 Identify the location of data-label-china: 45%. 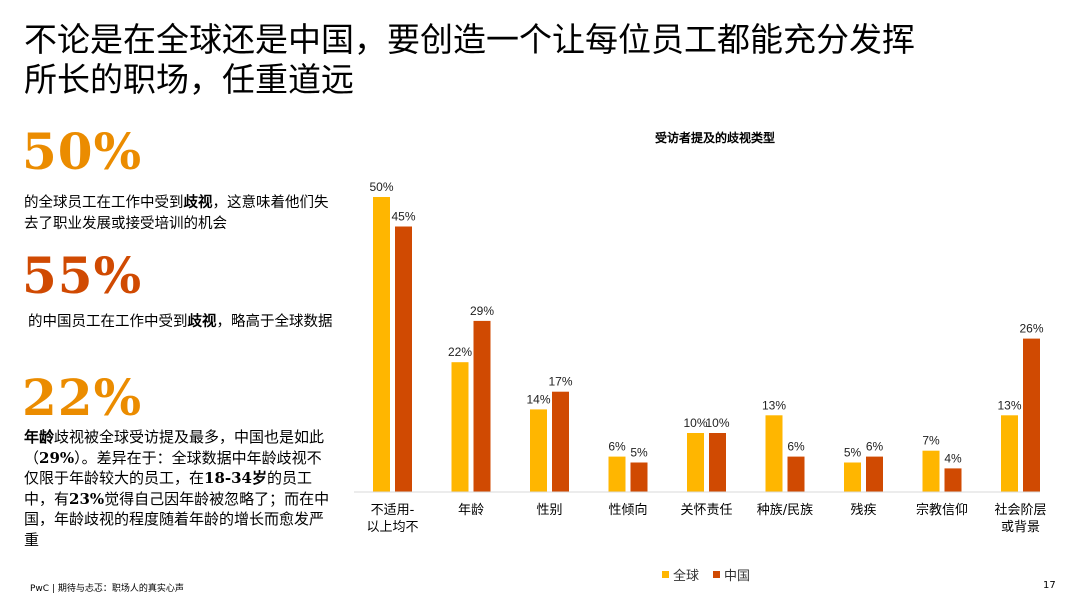
(403, 217).